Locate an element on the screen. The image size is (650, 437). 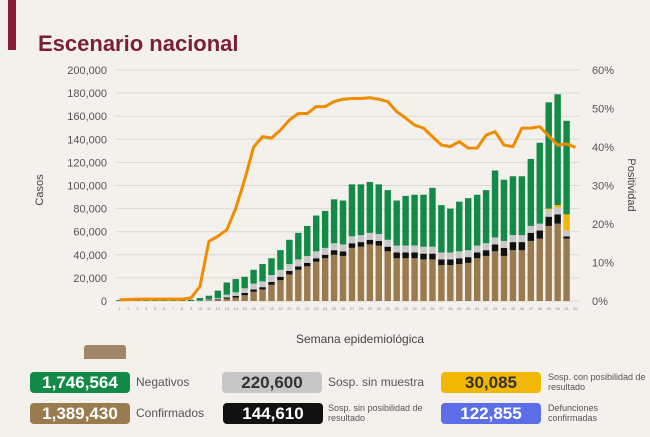
sin-muestra-label: Sosp. sin muestra is located at coordinates (376, 382).